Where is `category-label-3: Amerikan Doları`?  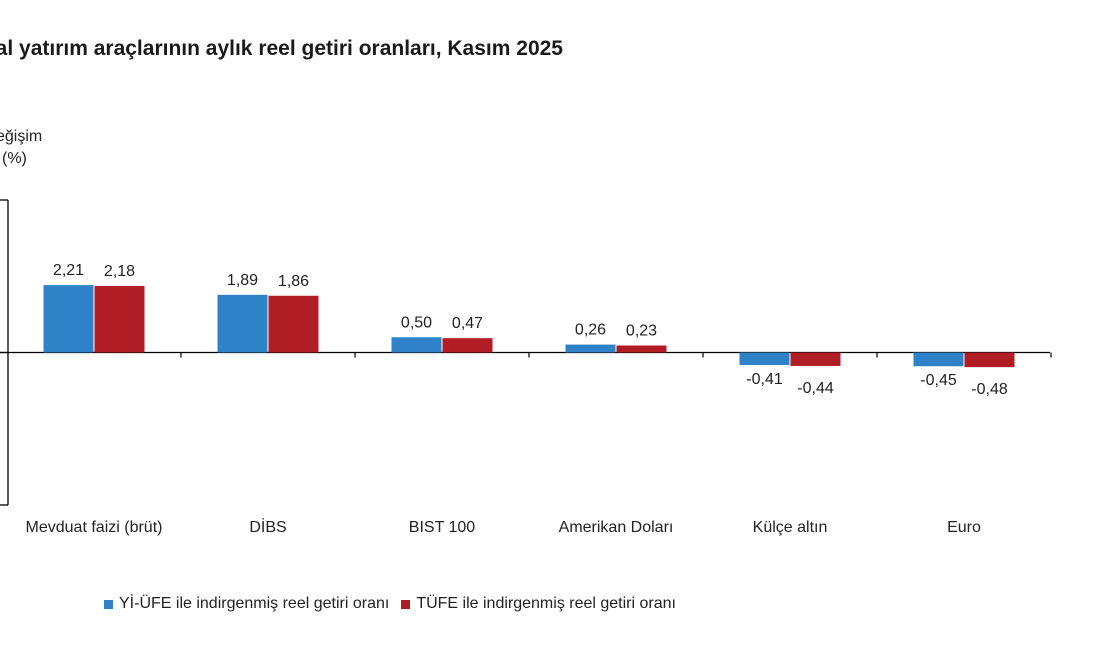
category-label-3: Amerikan Doları is located at coordinates (616, 527).